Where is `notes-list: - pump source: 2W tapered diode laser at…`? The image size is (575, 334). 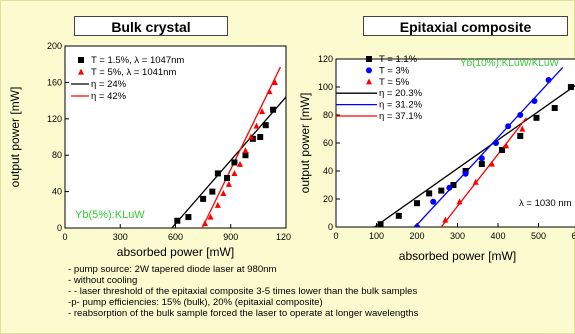
notes-list: - pump source: 2W tapered diode laser at… is located at coordinates (320, 291).